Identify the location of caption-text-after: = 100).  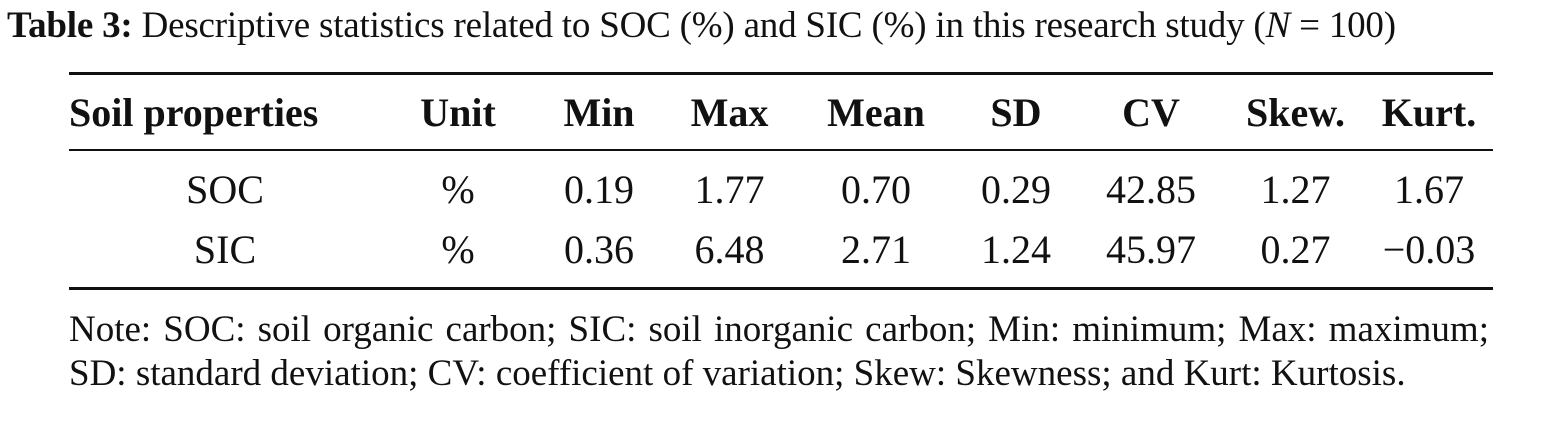
(1343, 25).